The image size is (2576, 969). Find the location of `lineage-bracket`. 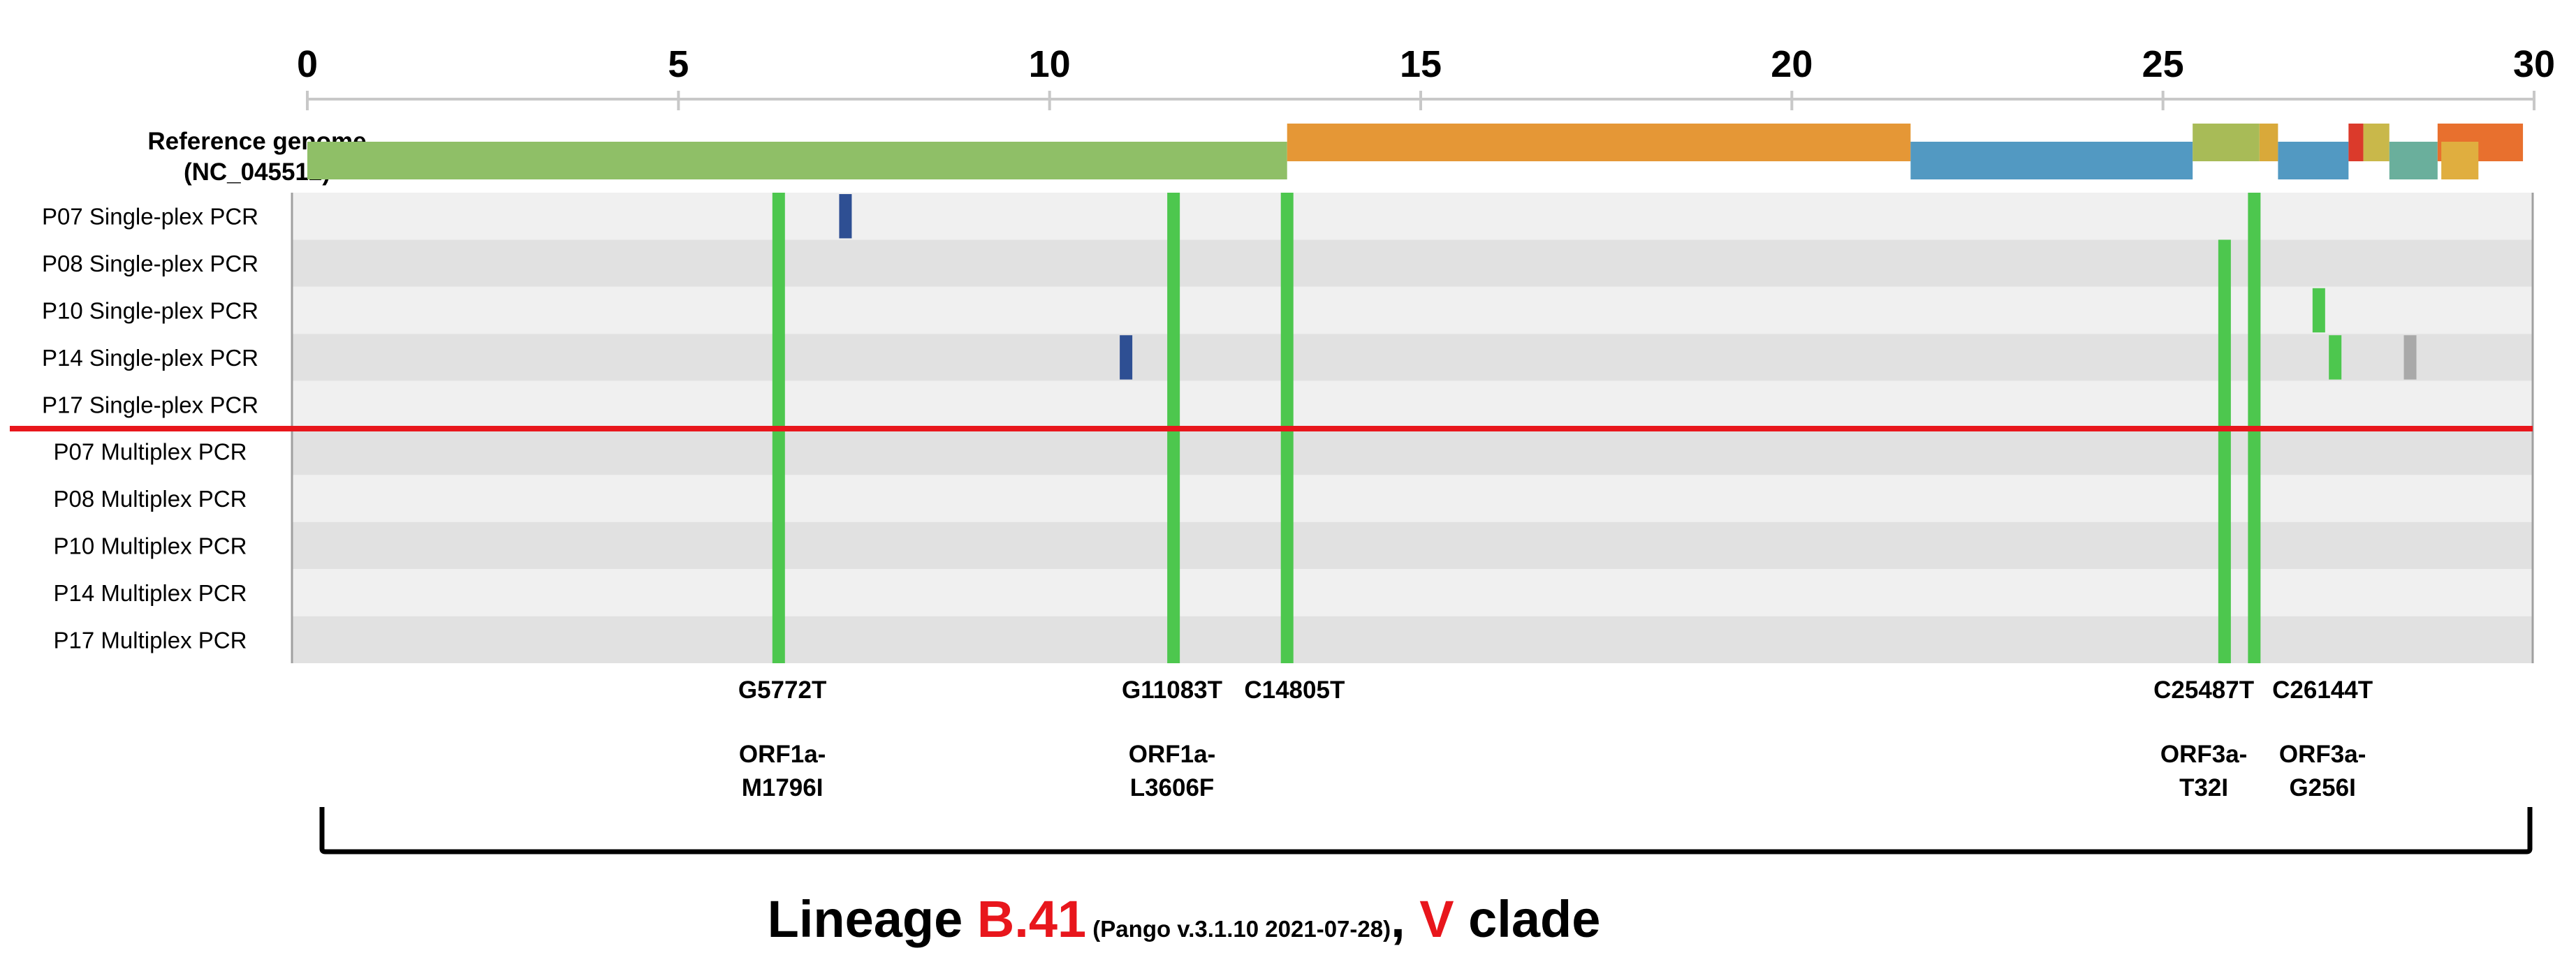

lineage-bracket is located at coordinates (1426, 831).